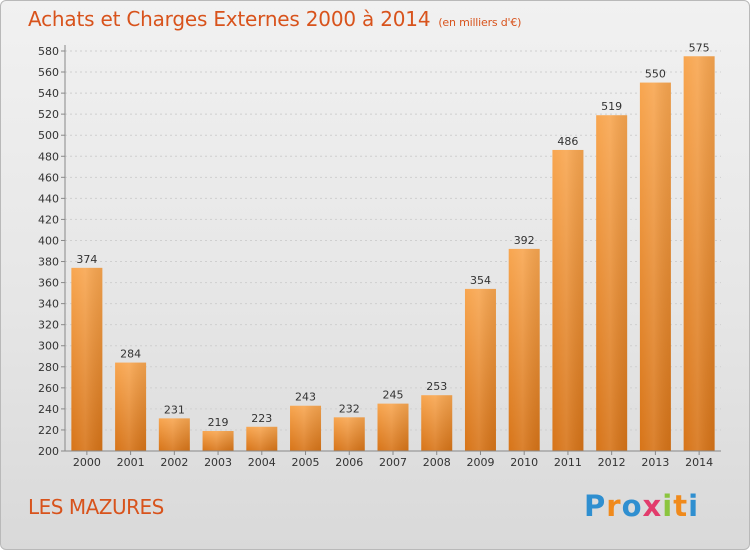 The image size is (750, 550). I want to click on logo-letter: o, so click(632, 506).